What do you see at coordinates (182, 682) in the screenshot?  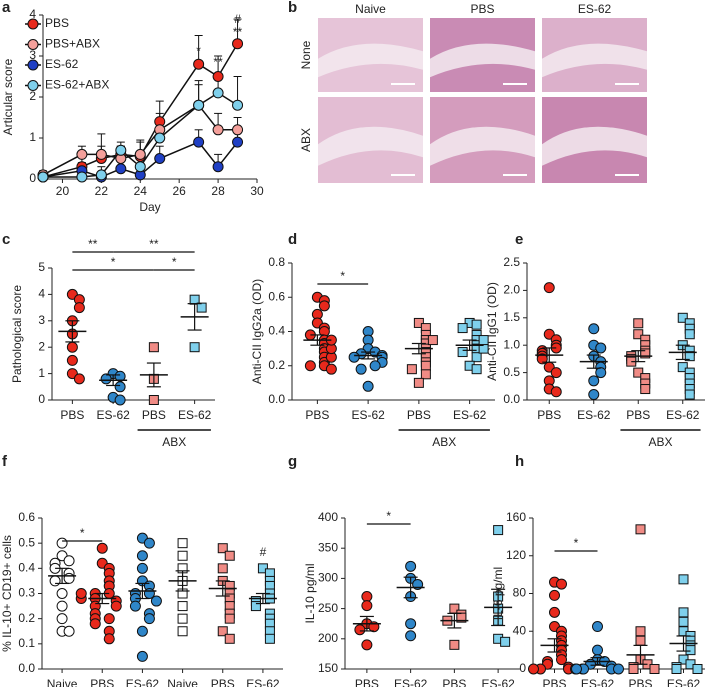 I see `x-tick-label: Naive` at bounding box center [182, 682].